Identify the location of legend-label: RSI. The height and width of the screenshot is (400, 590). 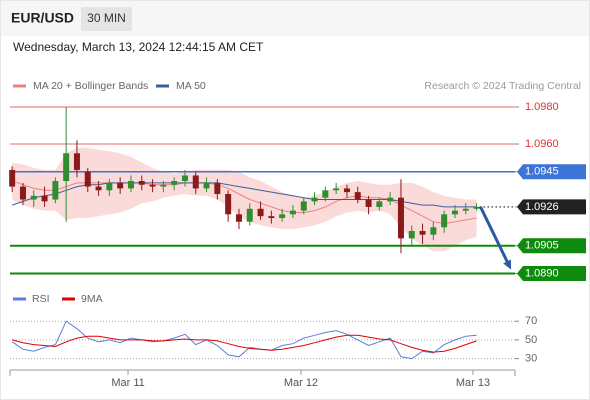
(41, 299).